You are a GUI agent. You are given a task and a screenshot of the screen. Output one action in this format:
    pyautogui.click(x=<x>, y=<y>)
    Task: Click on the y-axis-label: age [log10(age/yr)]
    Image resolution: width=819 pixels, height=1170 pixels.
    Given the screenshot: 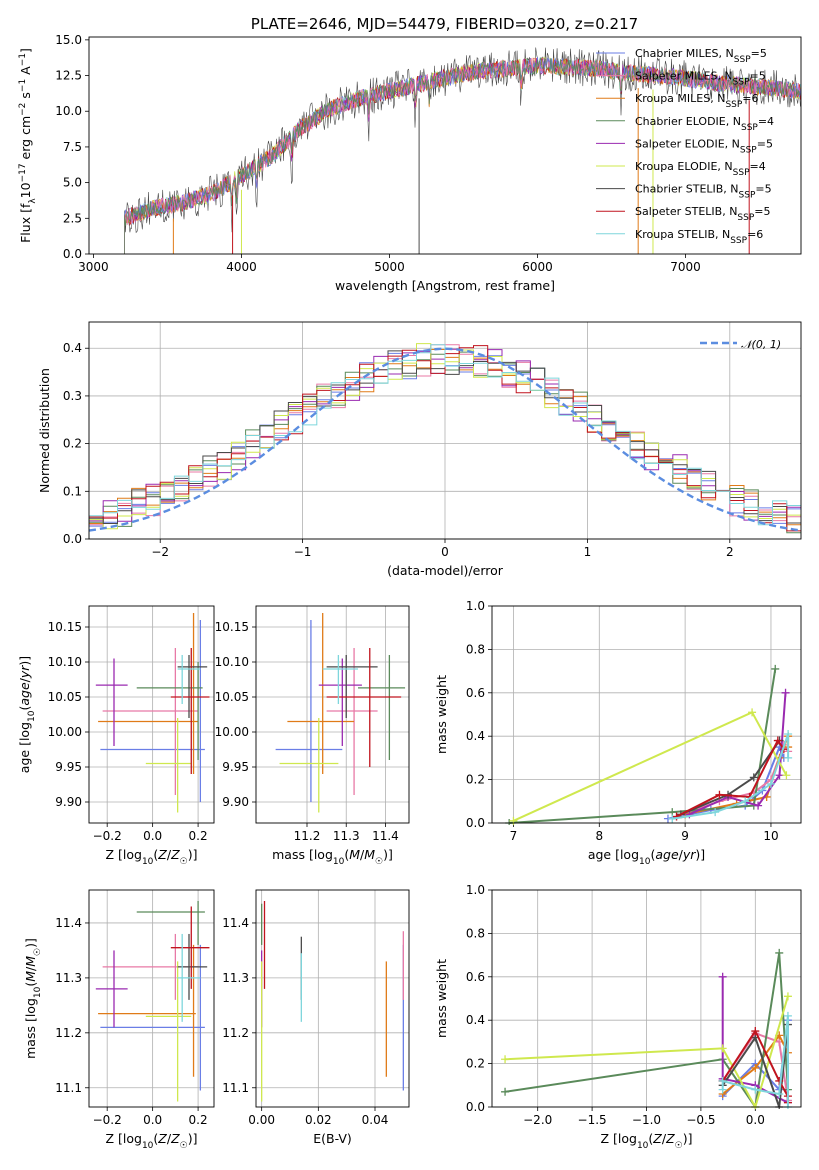 What is the action you would take?
    pyautogui.click(x=27, y=714)
    